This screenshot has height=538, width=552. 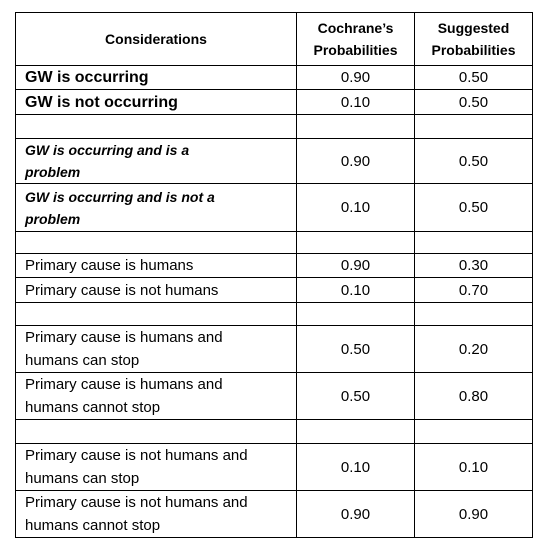 What do you see at coordinates (101, 102) in the screenshot?
I see `consideration-label: GW is not occurring` at bounding box center [101, 102].